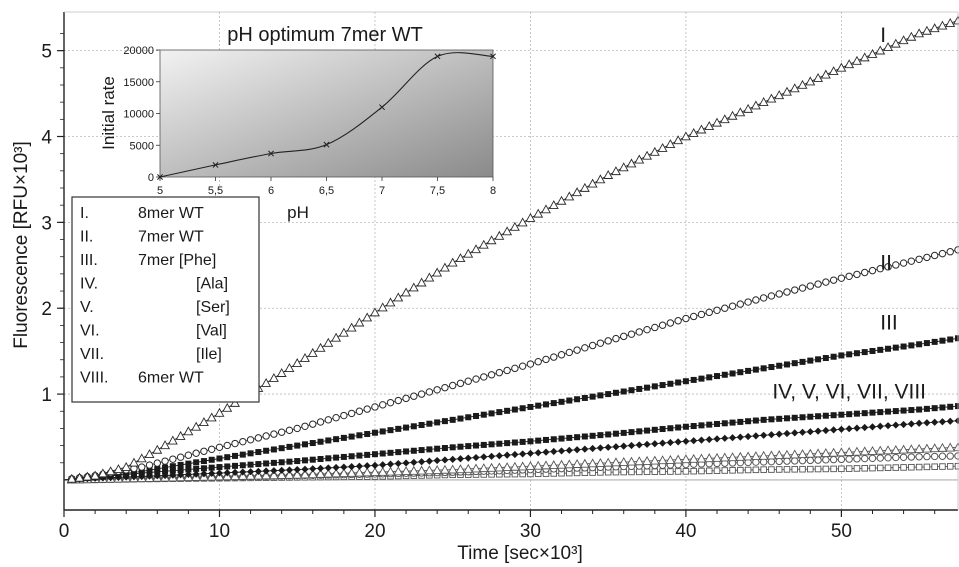 Image resolution: width=959 pixels, height=567 pixels. What do you see at coordinates (271, 191) in the screenshot?
I see `inset-x-tick-label: 6` at bounding box center [271, 191].